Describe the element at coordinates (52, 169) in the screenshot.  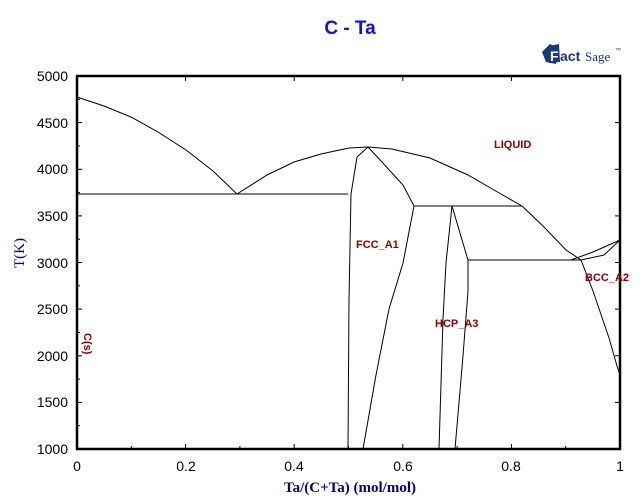
I see `y-tick-label: 4000` at that location.